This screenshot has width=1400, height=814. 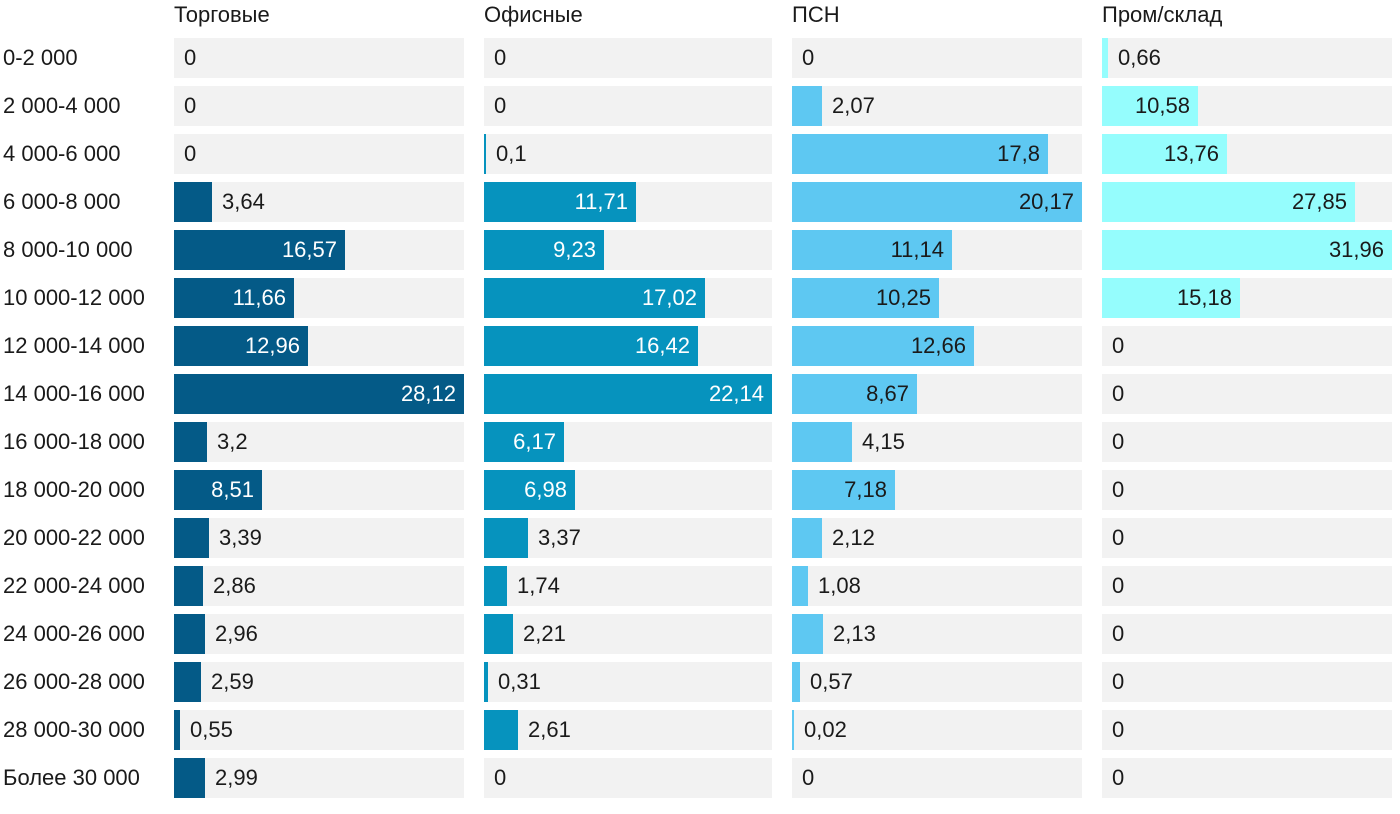 What do you see at coordinates (240, 537) in the screenshot?
I see `data-label: 3,39` at bounding box center [240, 537].